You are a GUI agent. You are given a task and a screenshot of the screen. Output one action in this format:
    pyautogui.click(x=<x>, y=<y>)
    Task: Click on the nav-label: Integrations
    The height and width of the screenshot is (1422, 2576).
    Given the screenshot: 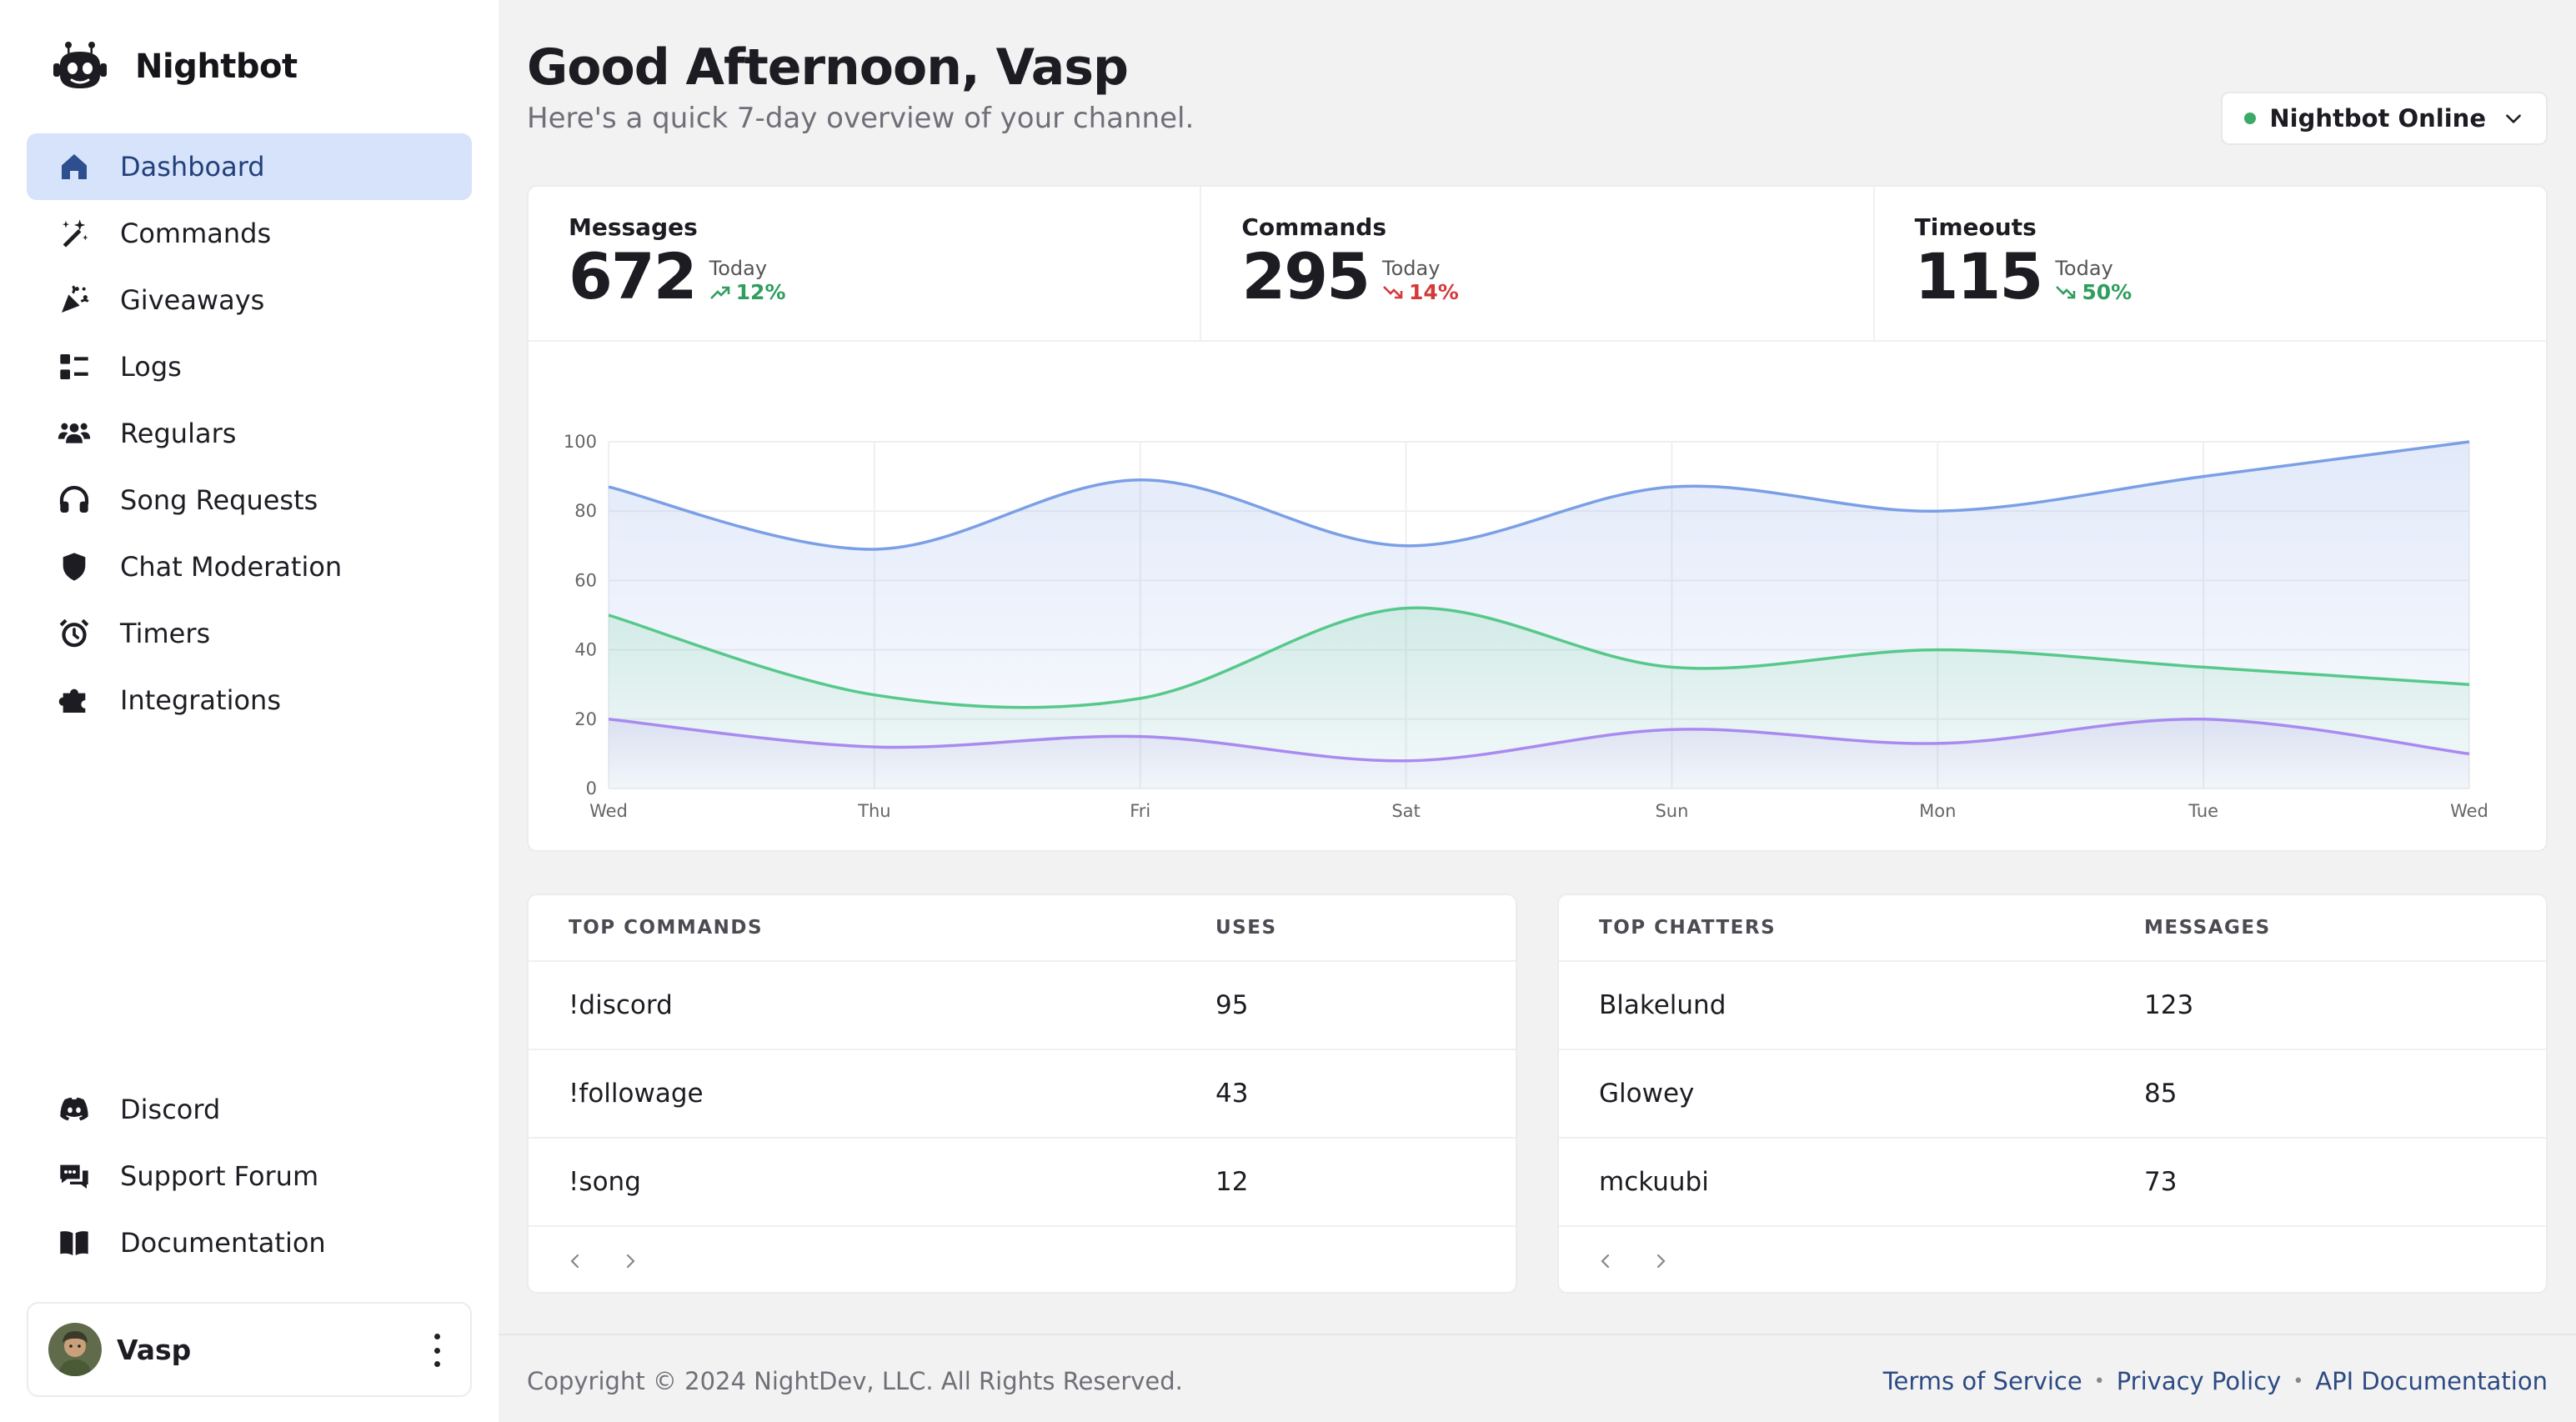 What is the action you would take?
    pyautogui.click(x=200, y=700)
    